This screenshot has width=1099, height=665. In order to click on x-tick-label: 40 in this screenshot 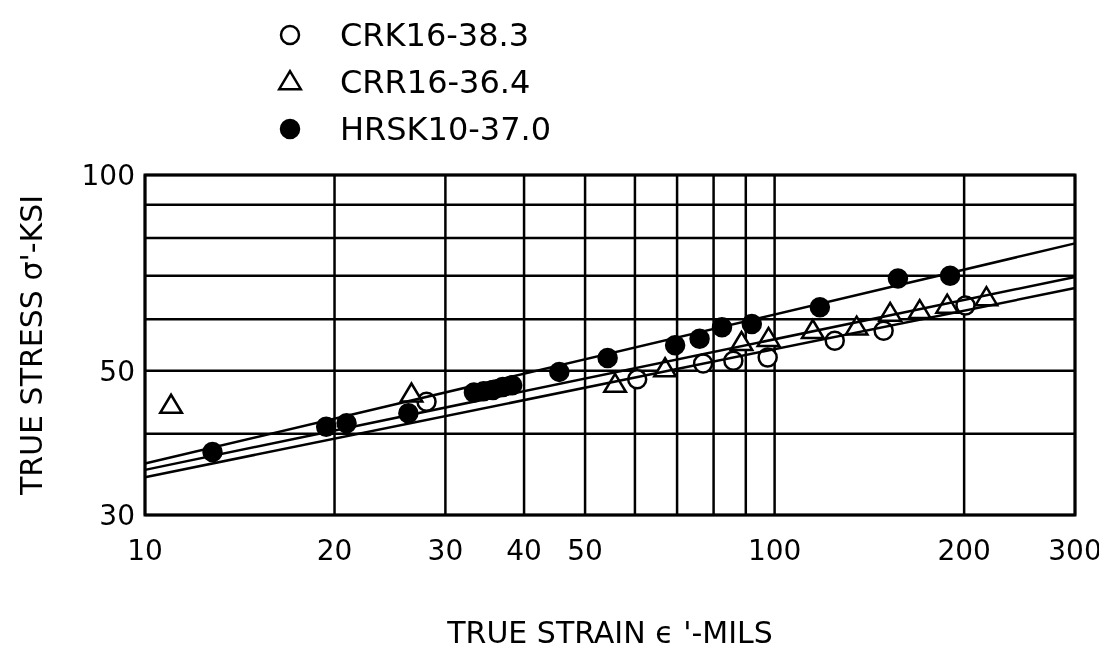, I will do `click(524, 550)`.